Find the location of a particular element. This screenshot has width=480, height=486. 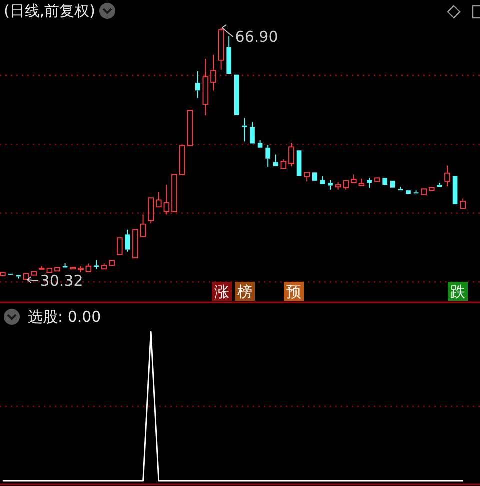

chart-title: (日线,前复权) is located at coordinates (50, 11).